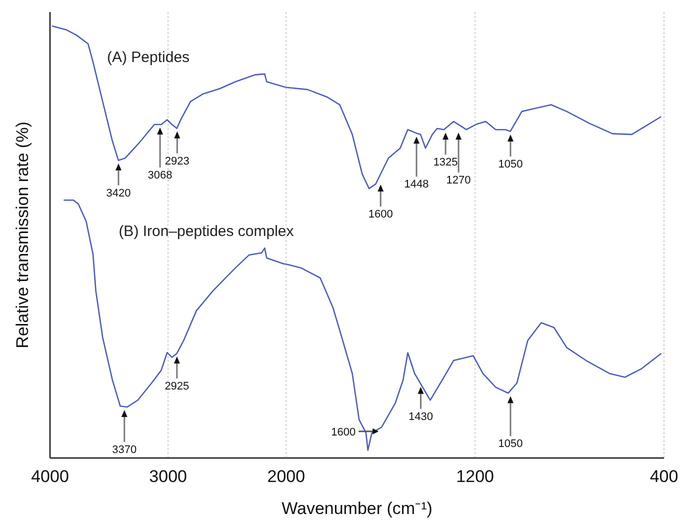  Describe the element at coordinates (124, 450) in the screenshot. I see `annotation: 3370` at that location.